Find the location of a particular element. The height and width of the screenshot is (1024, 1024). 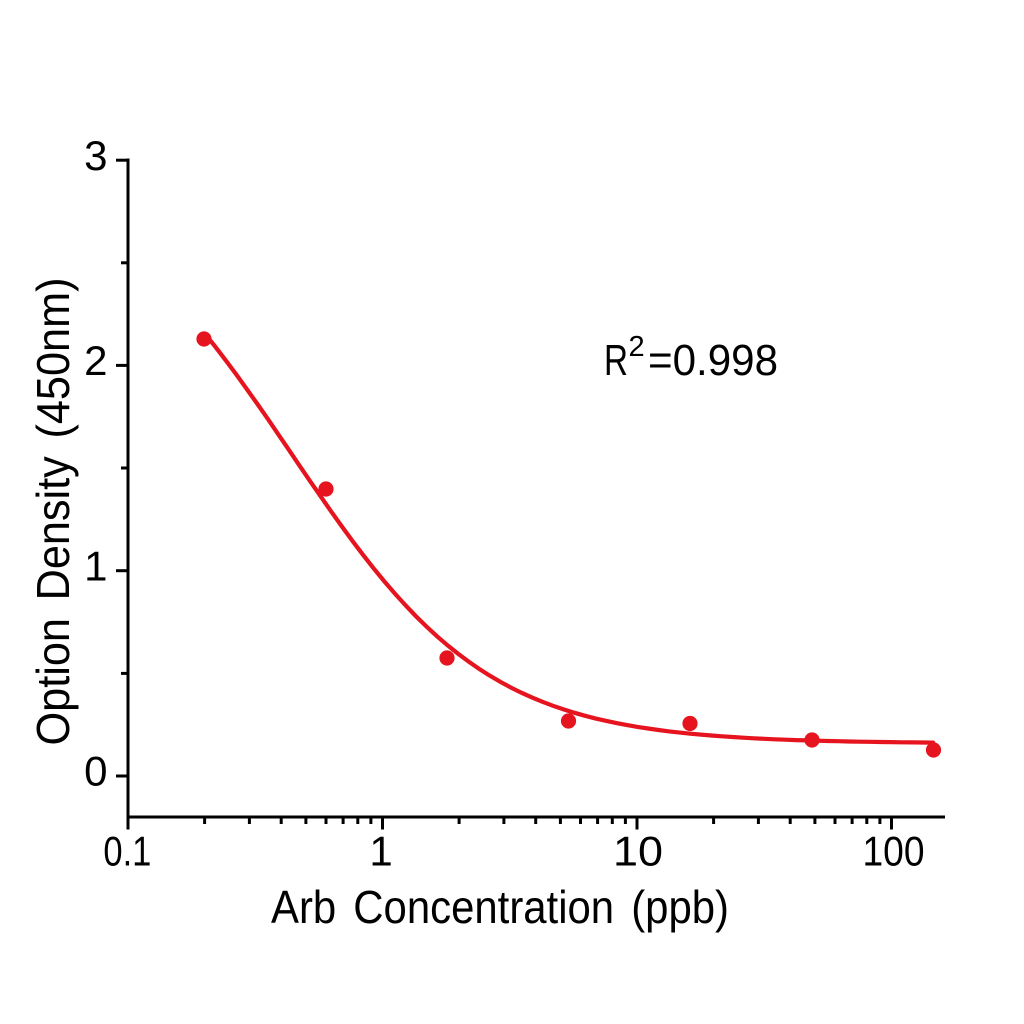

svg-text: Arb Concentration (ppb) is located at coordinates (500, 907).